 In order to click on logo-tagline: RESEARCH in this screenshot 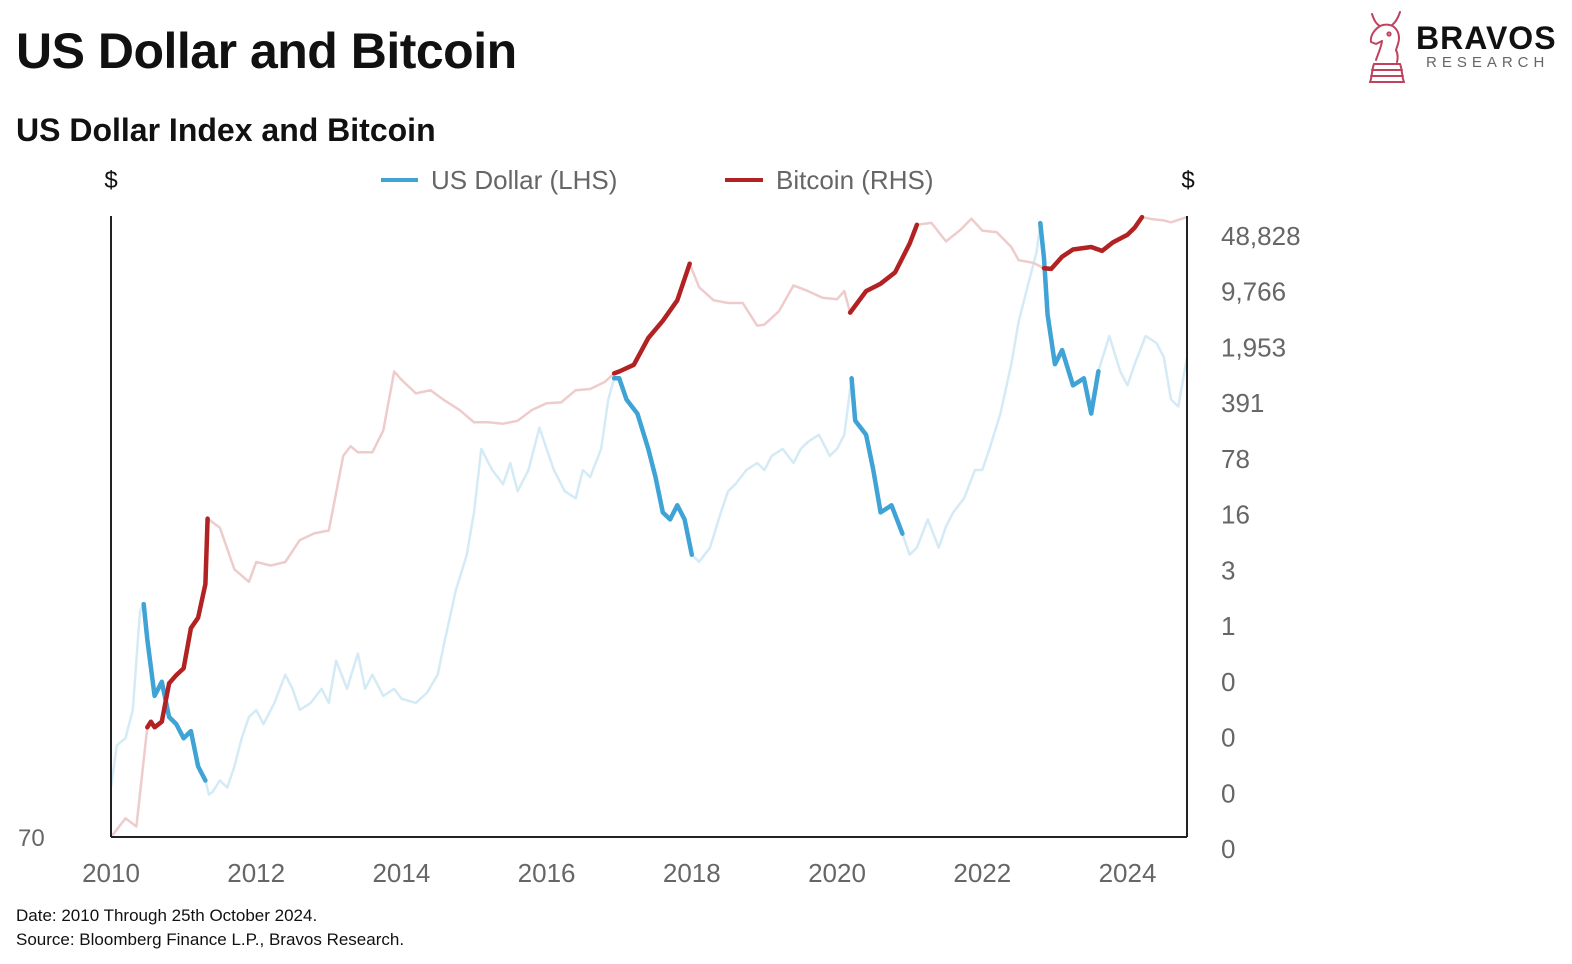, I will do `click(1488, 62)`.